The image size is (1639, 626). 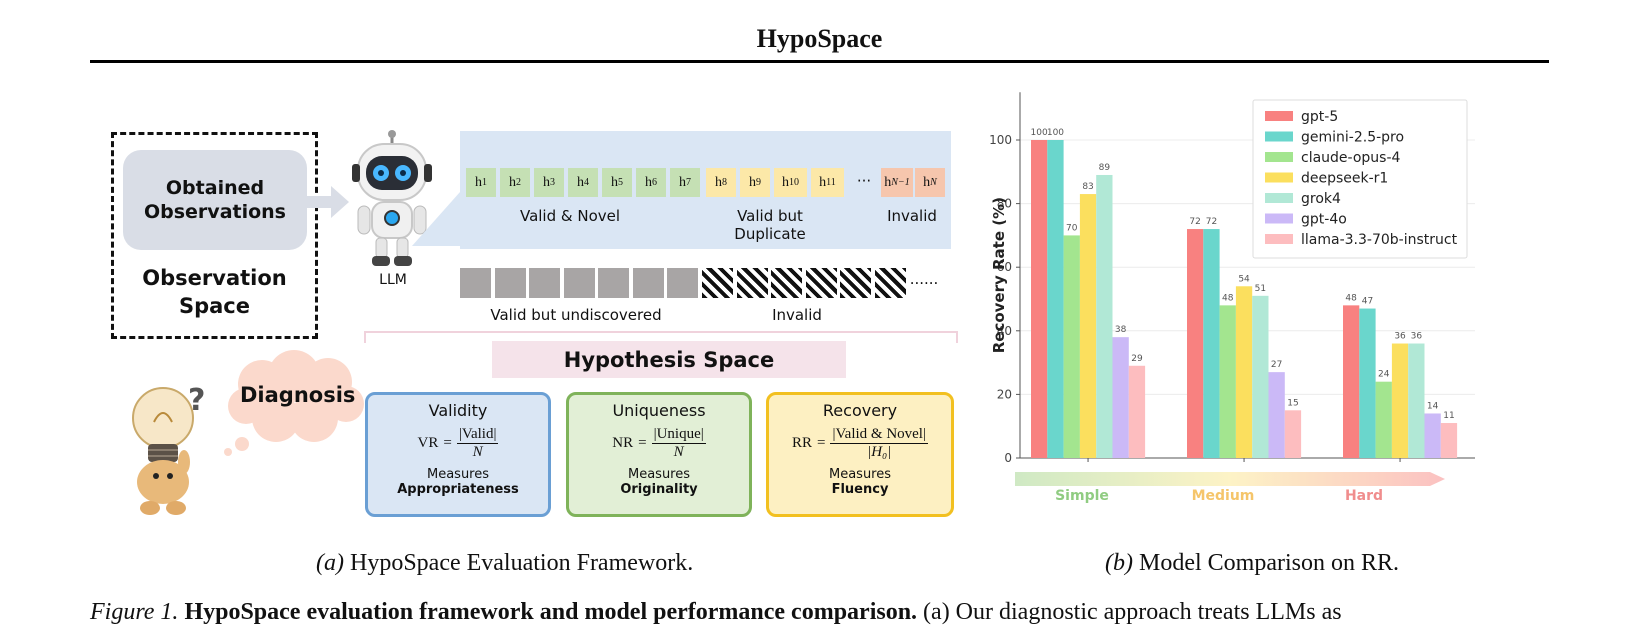 What do you see at coordinates (1268, 563) in the screenshot?
I see `caption-b-text: Model Comparison on RR.` at bounding box center [1268, 563].